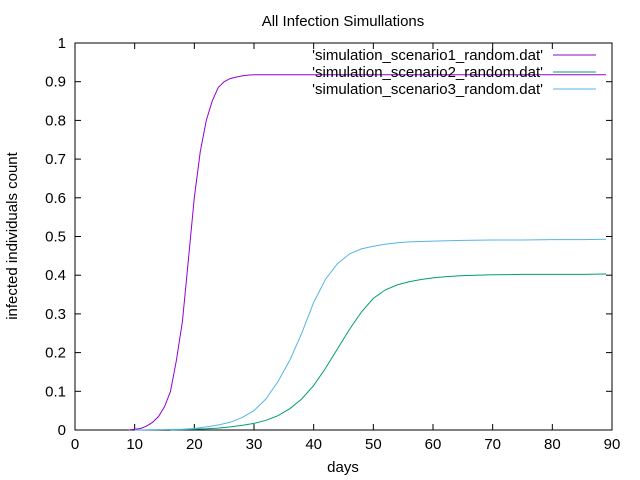  What do you see at coordinates (373, 444) in the screenshot?
I see `x-tick-label: 50` at bounding box center [373, 444].